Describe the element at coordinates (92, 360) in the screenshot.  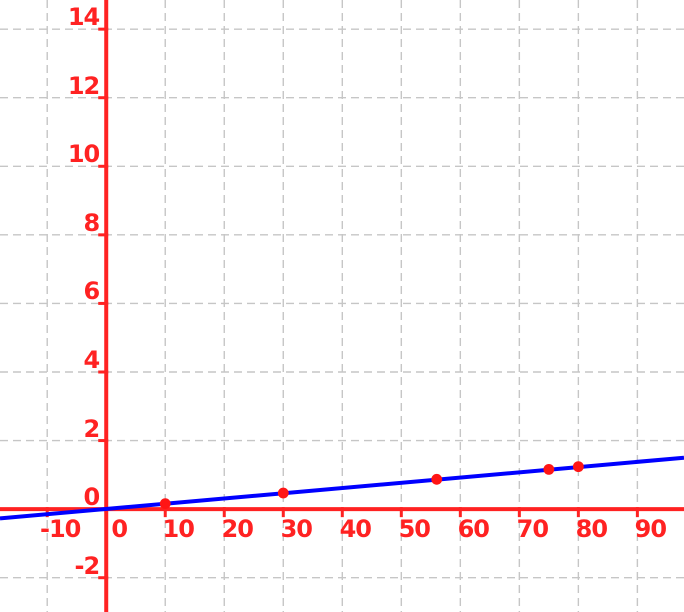
I see `y-tick-label: 4` at that location.